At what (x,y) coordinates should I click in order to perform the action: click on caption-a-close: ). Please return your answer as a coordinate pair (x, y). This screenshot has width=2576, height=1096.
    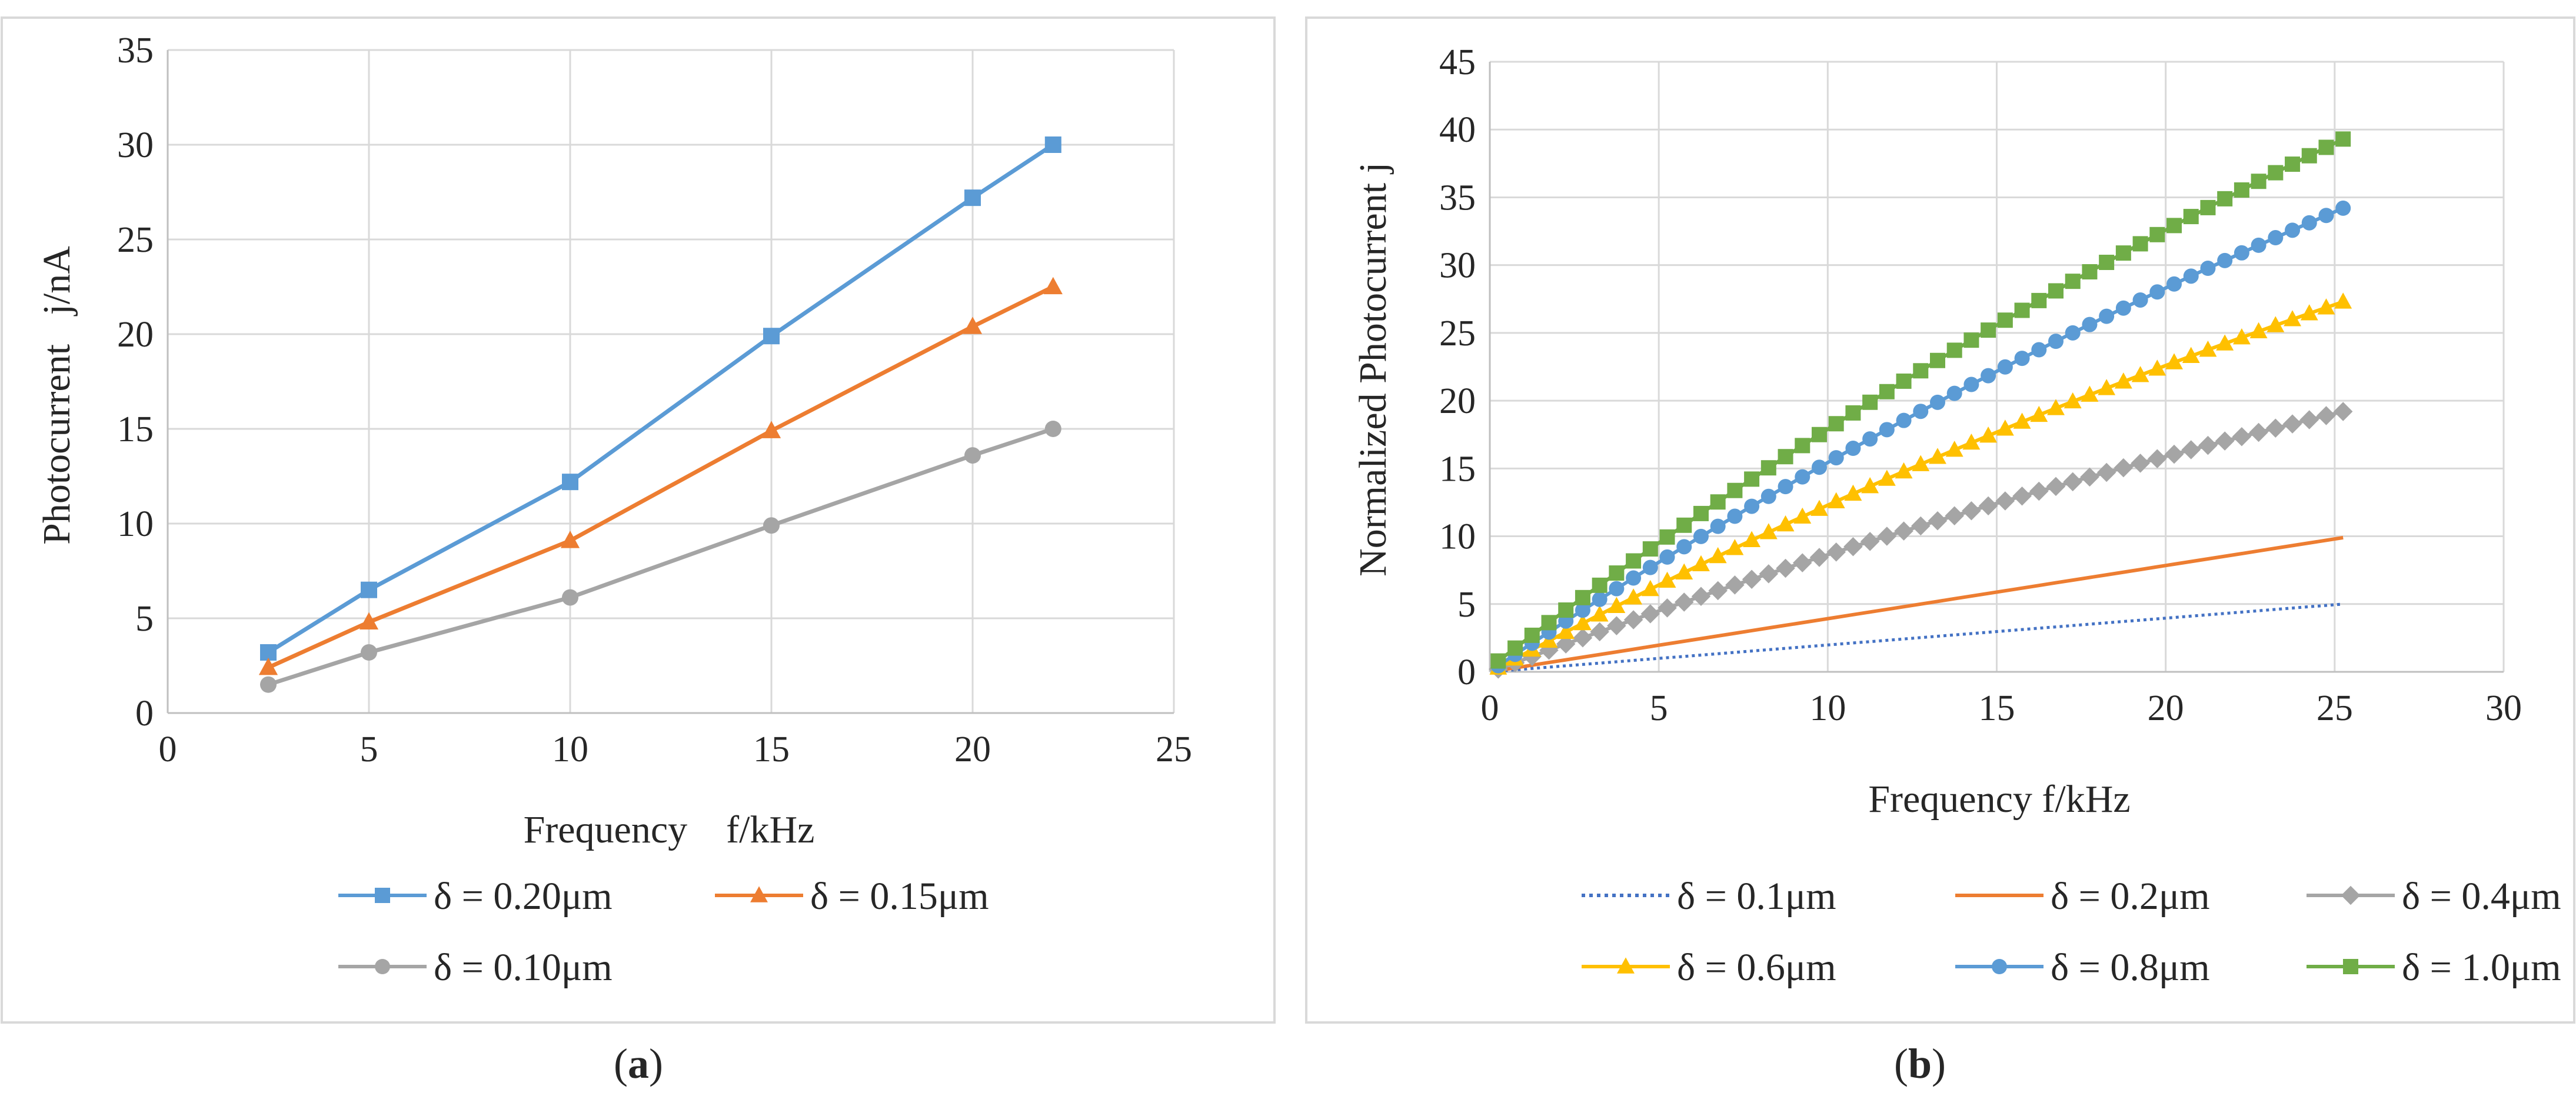
    Looking at the image, I should click on (656, 1063).